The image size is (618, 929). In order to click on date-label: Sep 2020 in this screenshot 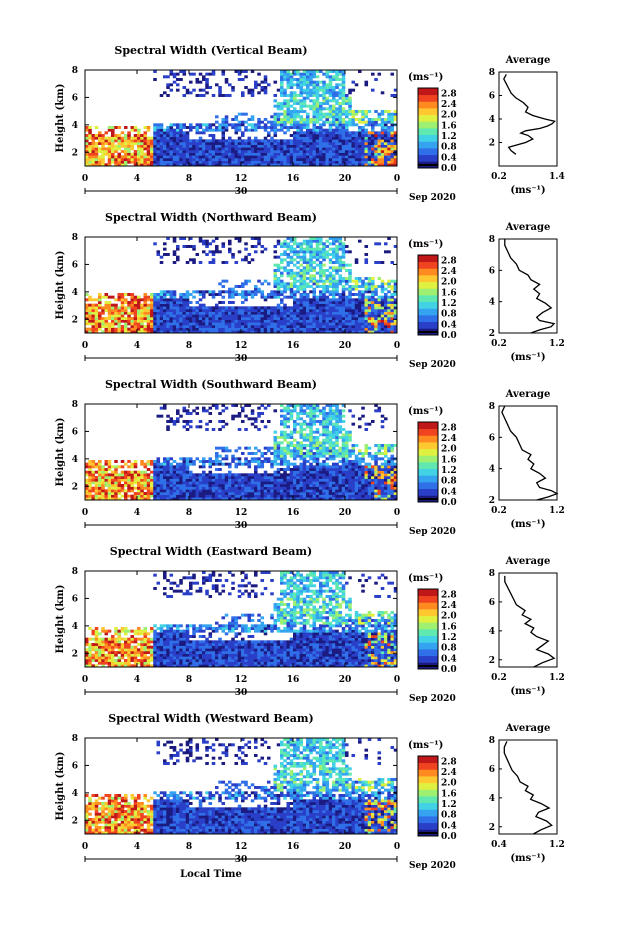, I will do `click(432, 365)`.